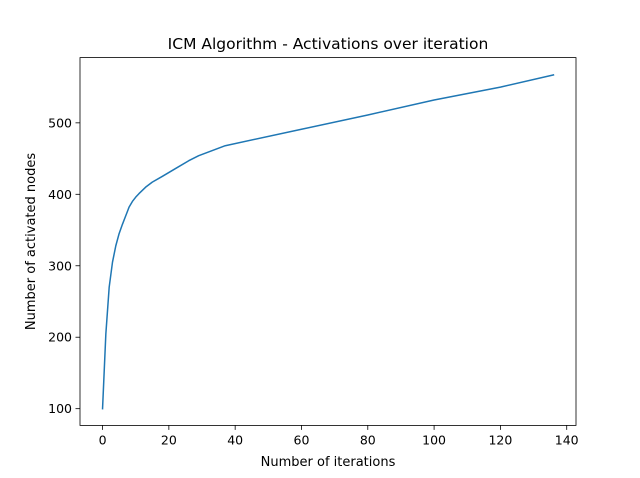 The height and width of the screenshot is (478, 640). What do you see at coordinates (60, 122) in the screenshot?
I see `y-tick-label: 500` at bounding box center [60, 122].